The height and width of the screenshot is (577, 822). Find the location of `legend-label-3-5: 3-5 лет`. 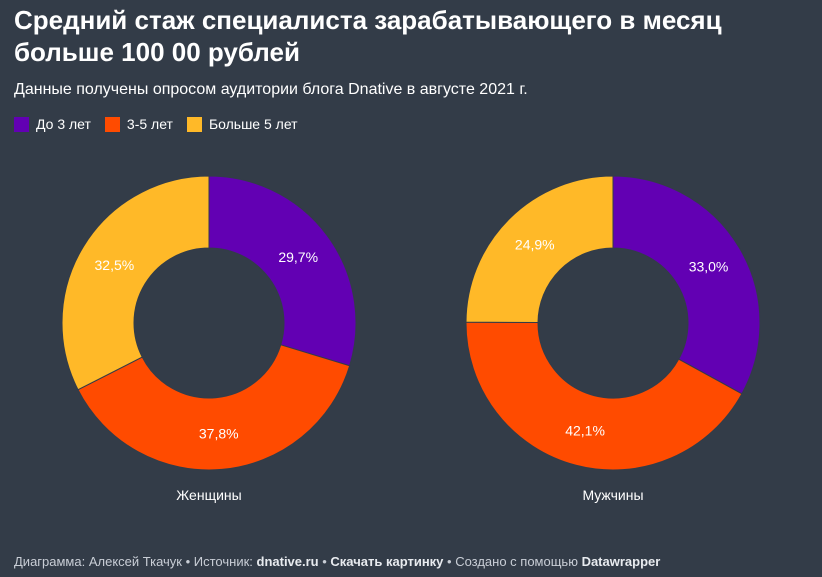

legend-label-3-5: 3-5 лет is located at coordinates (149, 124).